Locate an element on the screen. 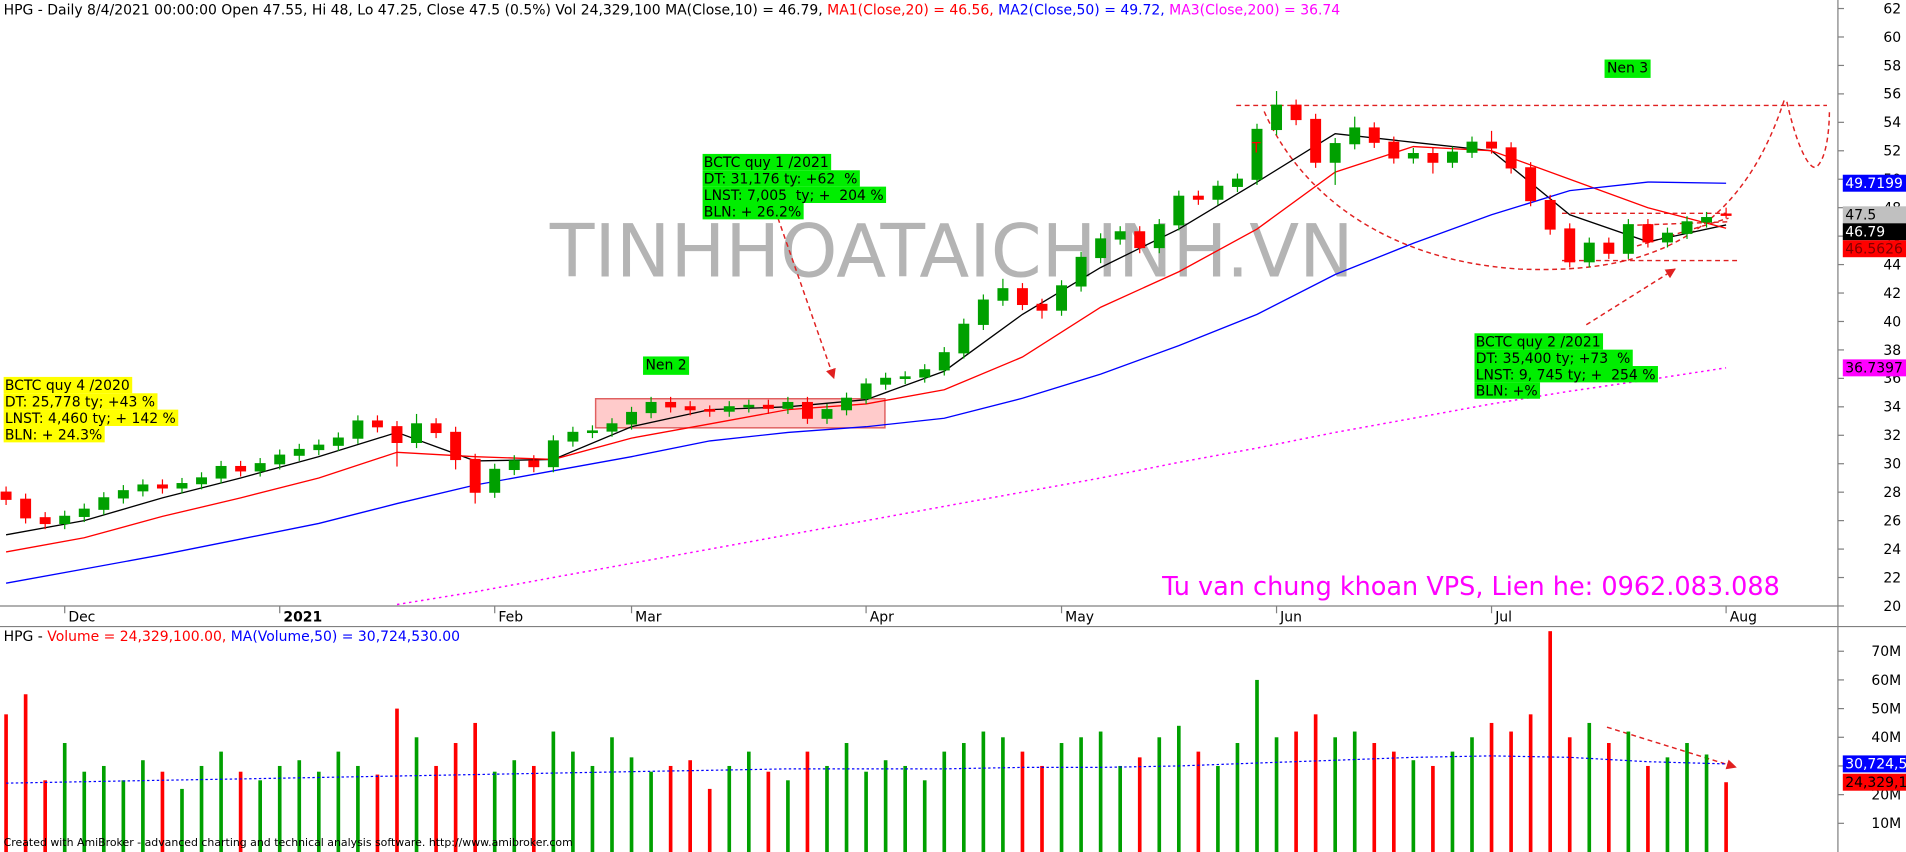 The image size is (1906, 852). y-tick-label: 26 is located at coordinates (1892, 521).